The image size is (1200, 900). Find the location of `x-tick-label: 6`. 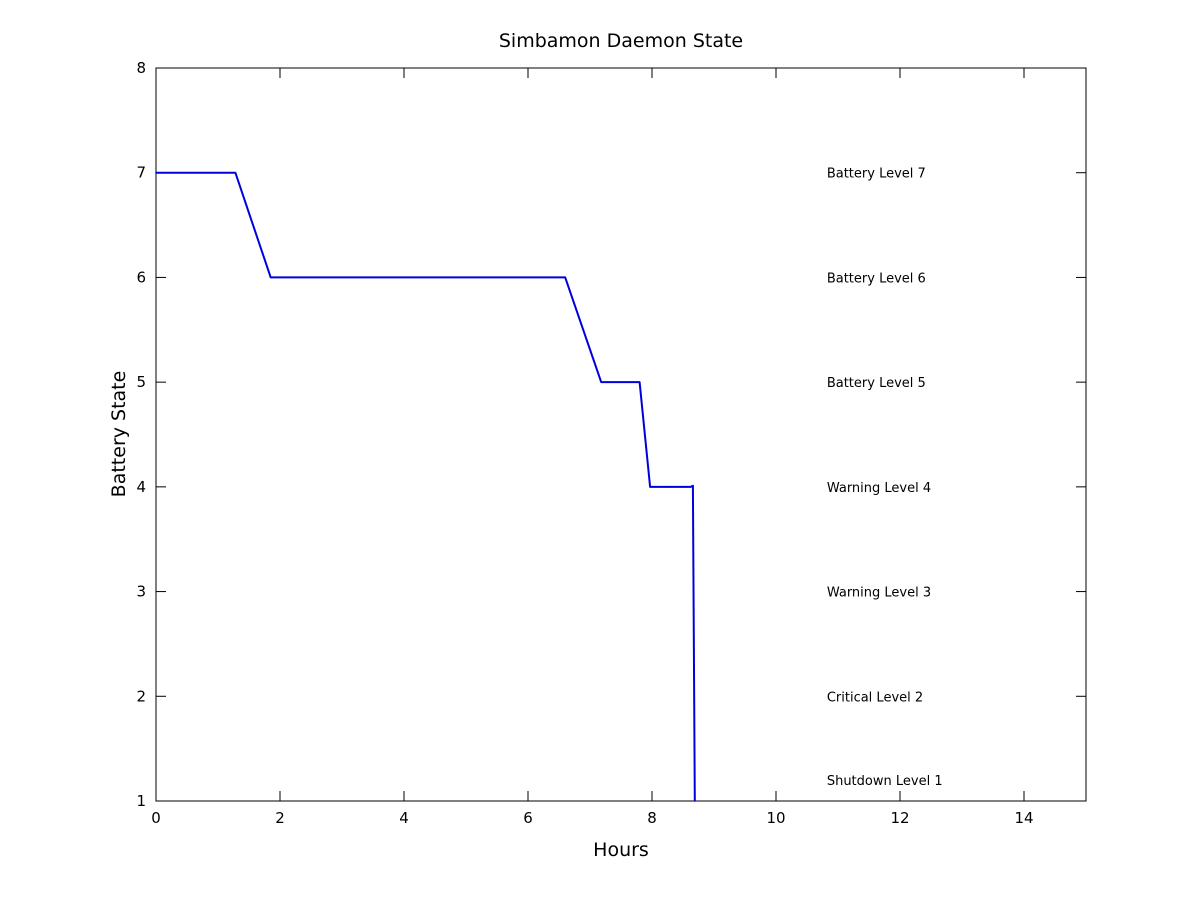

x-tick-label: 6 is located at coordinates (528, 818).